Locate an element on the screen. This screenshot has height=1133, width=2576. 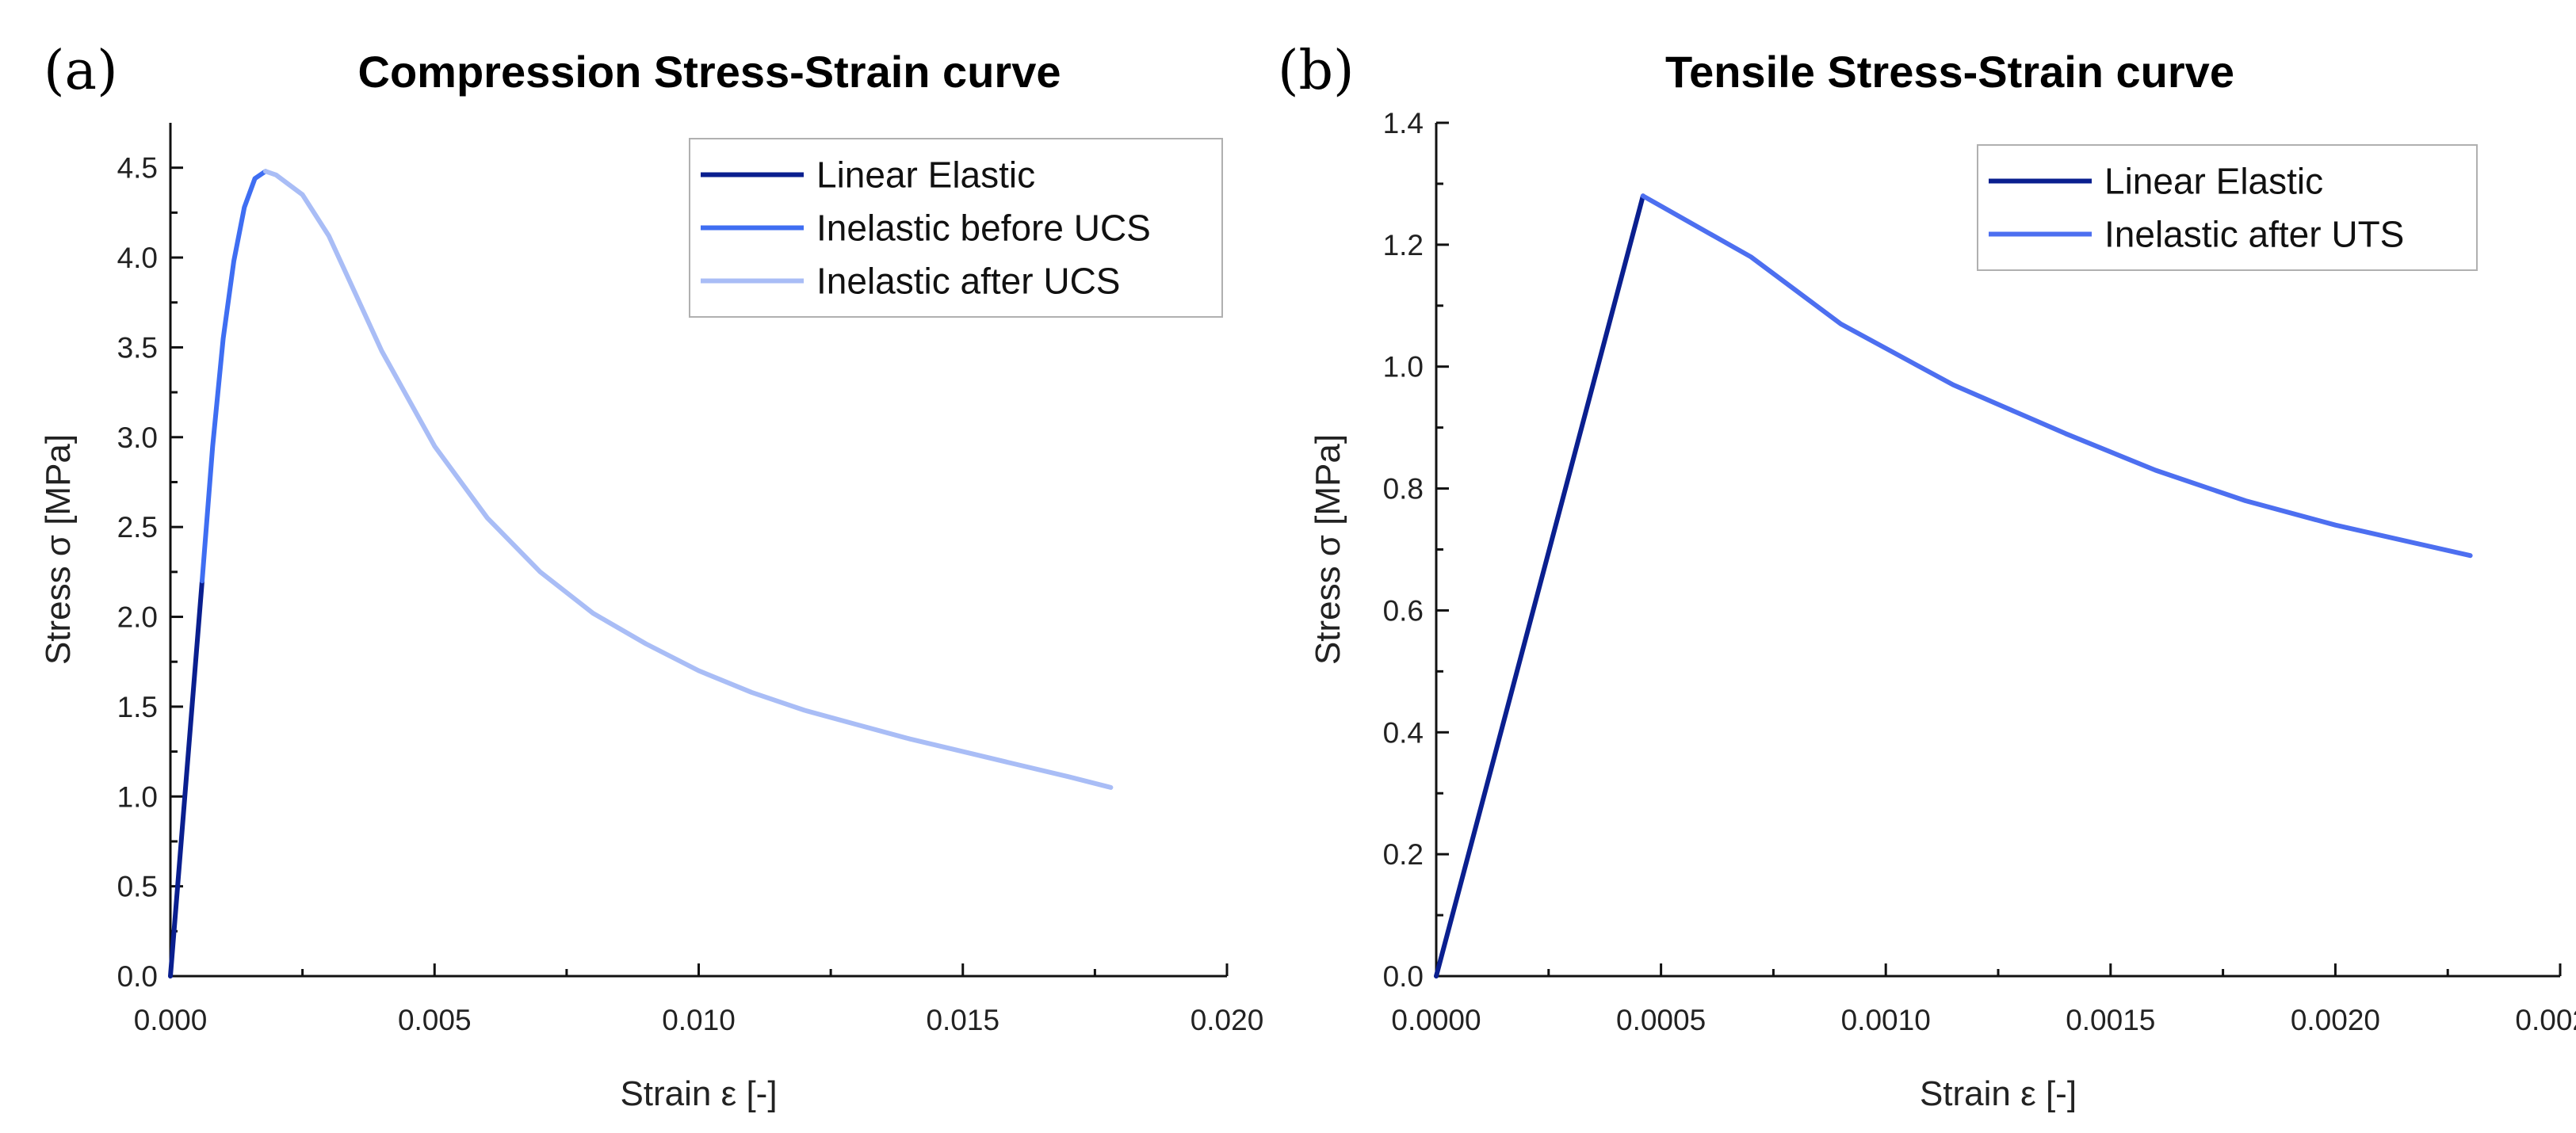
legend: Linear Elastic Inelastic after UTS is located at coordinates (2227, 207).